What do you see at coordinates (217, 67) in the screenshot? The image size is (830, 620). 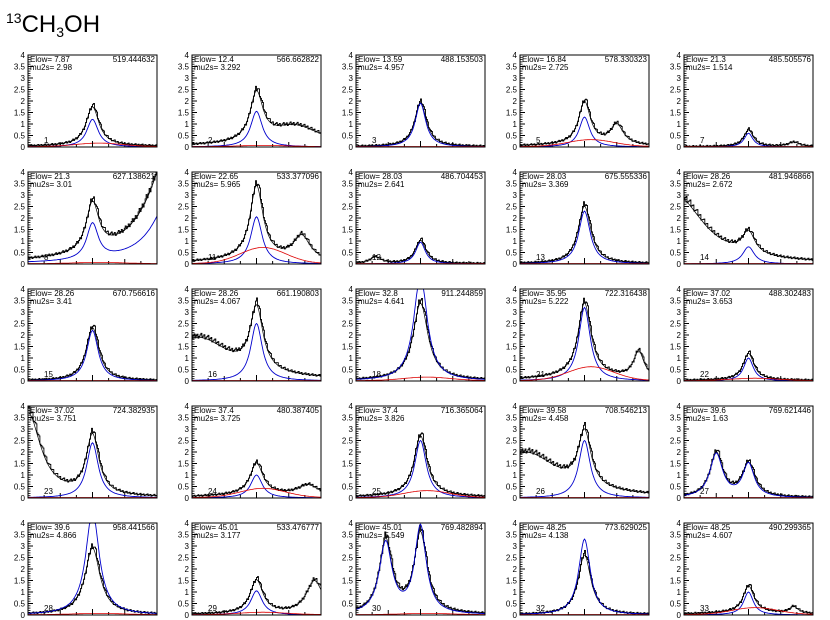 I see `mu2s-label: mu2s= 3.292` at bounding box center [217, 67].